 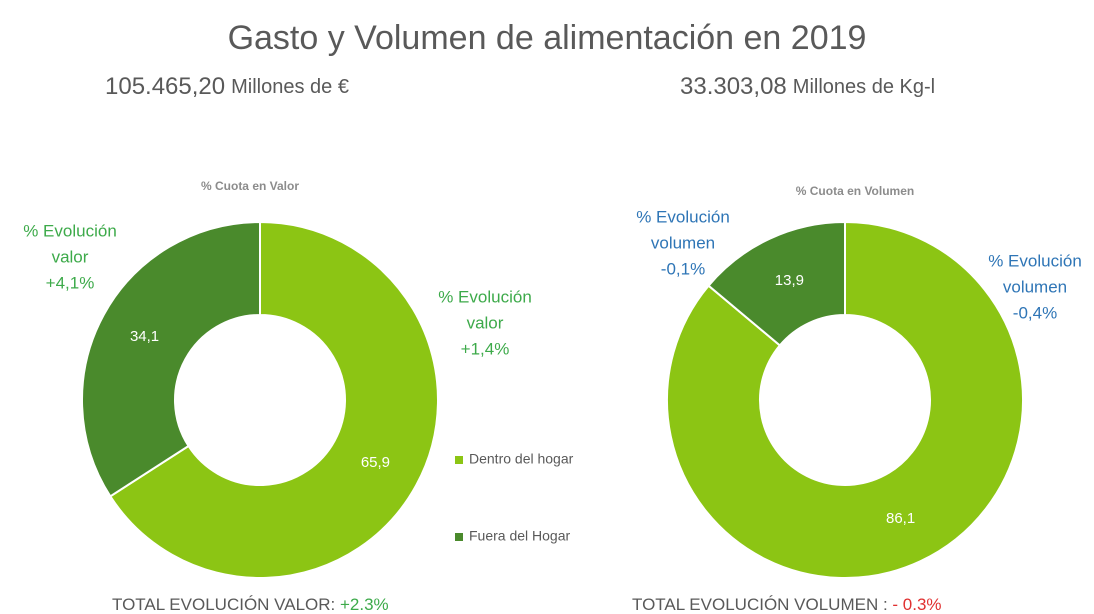 I want to click on footer: TOTAL EVOLUCIÓN VOLUMEN : - 0.3%, so click(x=787, y=604).